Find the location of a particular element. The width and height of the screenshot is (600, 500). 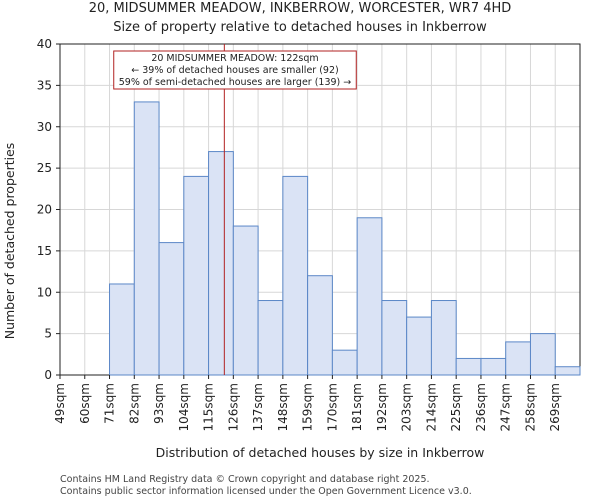

bar-115sqm is located at coordinates (221, 263).